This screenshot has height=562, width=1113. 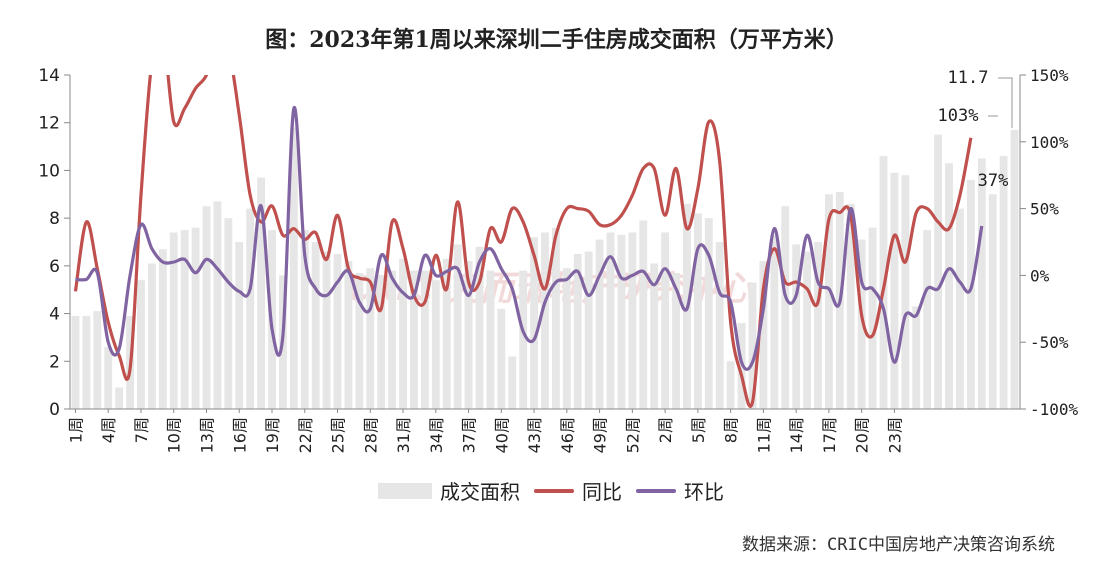 I want to click on legend-swatch-yoy, so click(x=554, y=490).